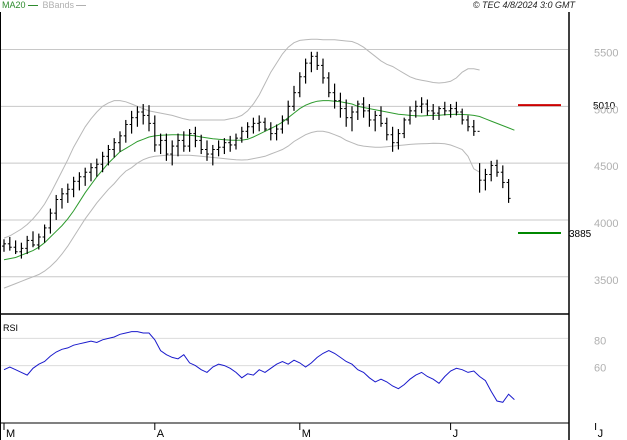 This screenshot has height=440, width=627. I want to click on price-tick-label: 4500, so click(606, 167).